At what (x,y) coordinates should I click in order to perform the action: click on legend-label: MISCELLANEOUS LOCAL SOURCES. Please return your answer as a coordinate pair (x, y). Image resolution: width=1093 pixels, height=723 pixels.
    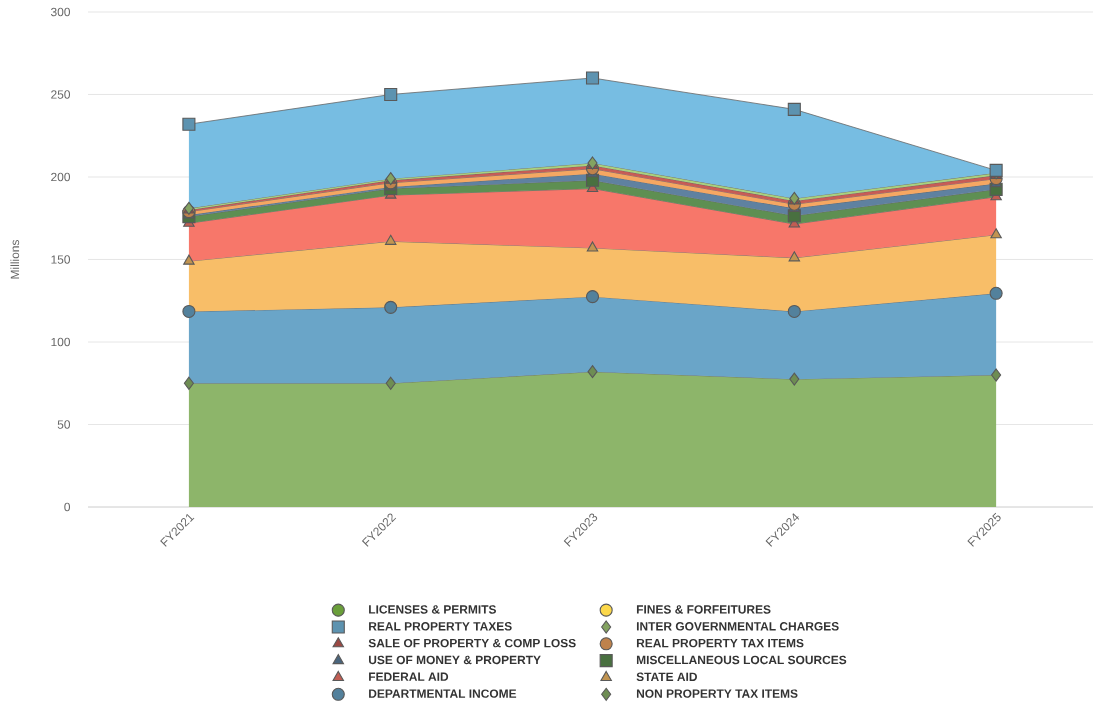
    Looking at the image, I should click on (741, 660).